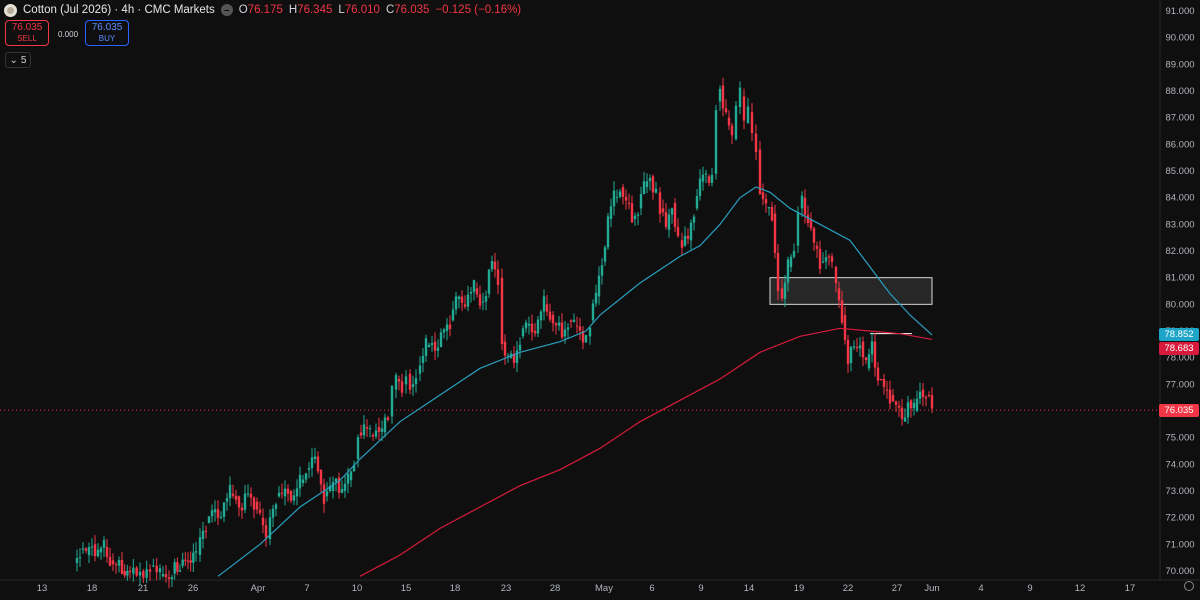  Describe the element at coordinates (226, 10) in the screenshot. I see `chevron-icon: –` at that location.